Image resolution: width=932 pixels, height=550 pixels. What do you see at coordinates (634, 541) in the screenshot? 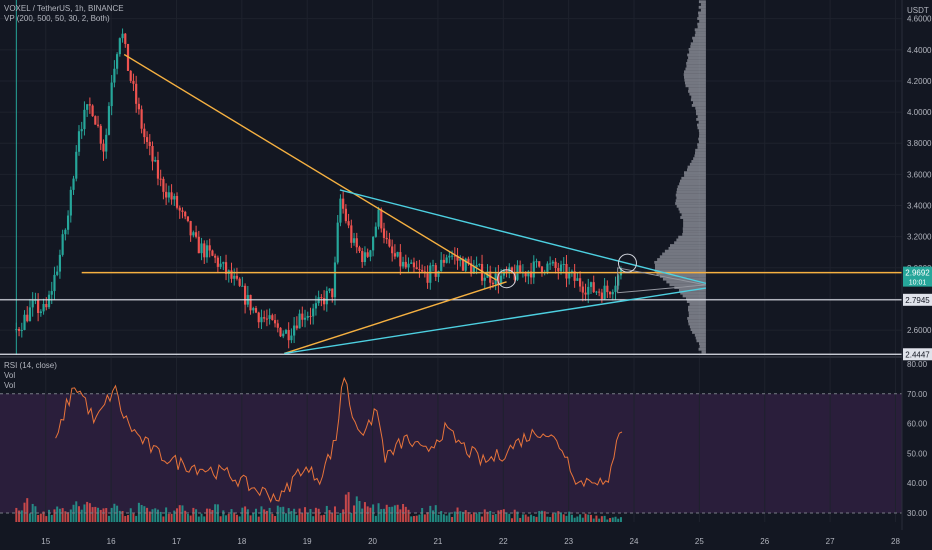
I see `time-tick-label: 24` at bounding box center [634, 541].